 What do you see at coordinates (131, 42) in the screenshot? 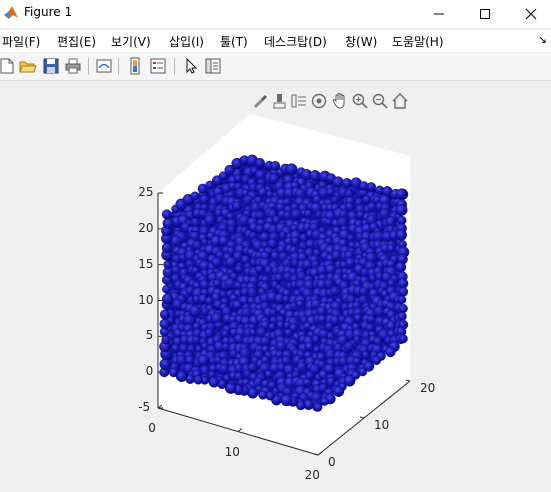
I see `menu-view: 보기(V)` at bounding box center [131, 42].